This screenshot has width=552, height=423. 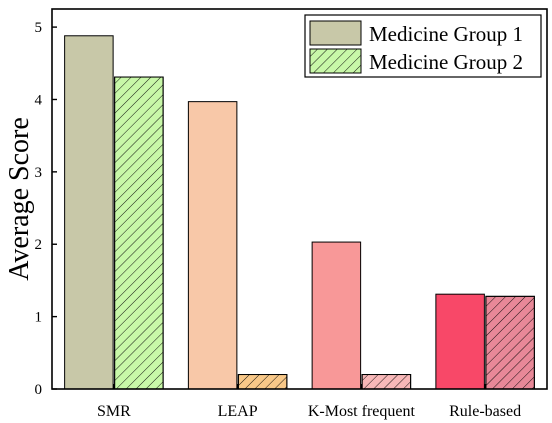 What do you see at coordinates (46, 209) in the screenshot?
I see `y-axis-ticks: 0 1 2 3 4 5` at bounding box center [46, 209].